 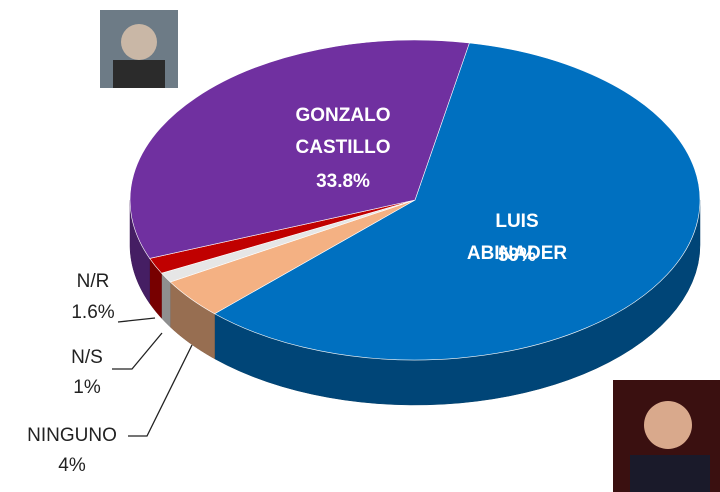 What do you see at coordinates (87, 387) in the screenshot?
I see `value-label: 1%` at bounding box center [87, 387].